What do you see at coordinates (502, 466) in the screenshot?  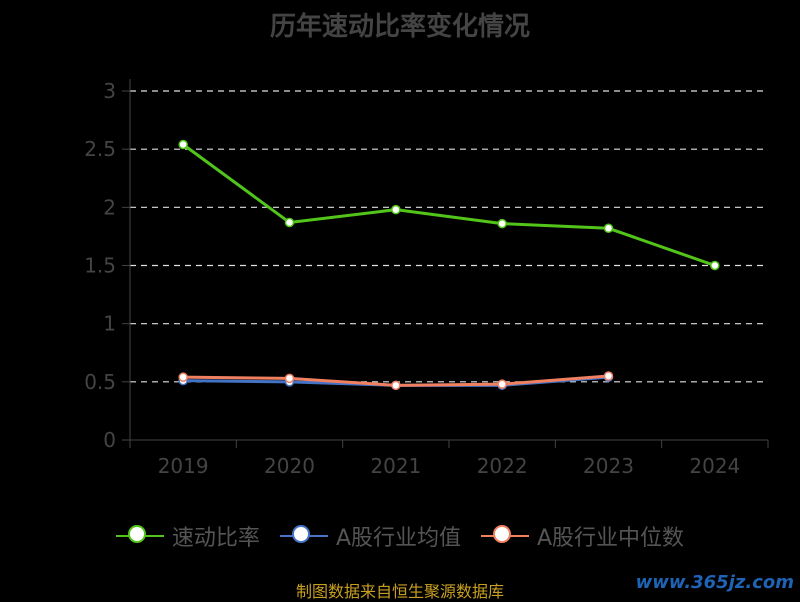 I see `x-tick-label: 2022` at bounding box center [502, 466].